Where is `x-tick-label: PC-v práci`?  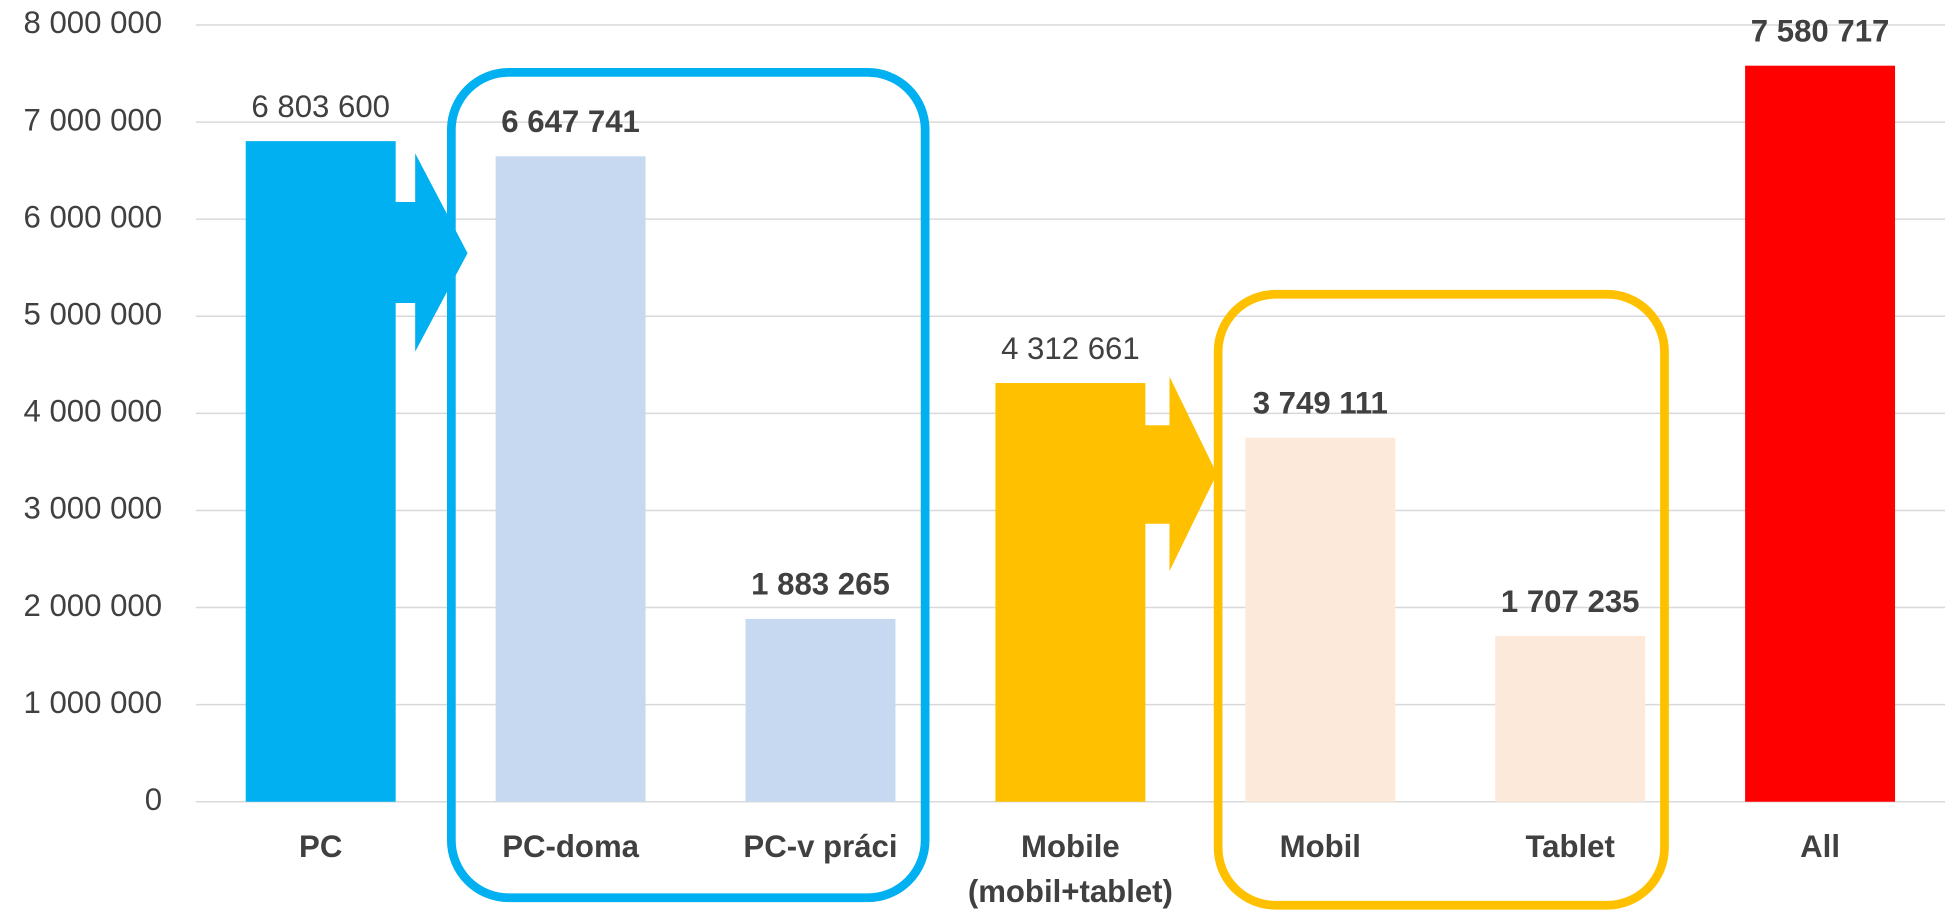 x-tick-label: PC-v práci is located at coordinates (820, 846).